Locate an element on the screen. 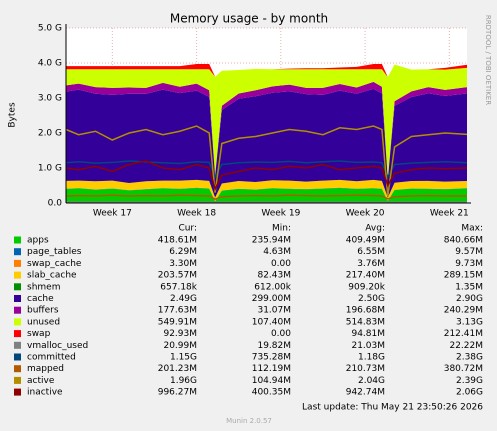 The width and height of the screenshot is (497, 431). legend-stat: 2.38G is located at coordinates (469, 358).